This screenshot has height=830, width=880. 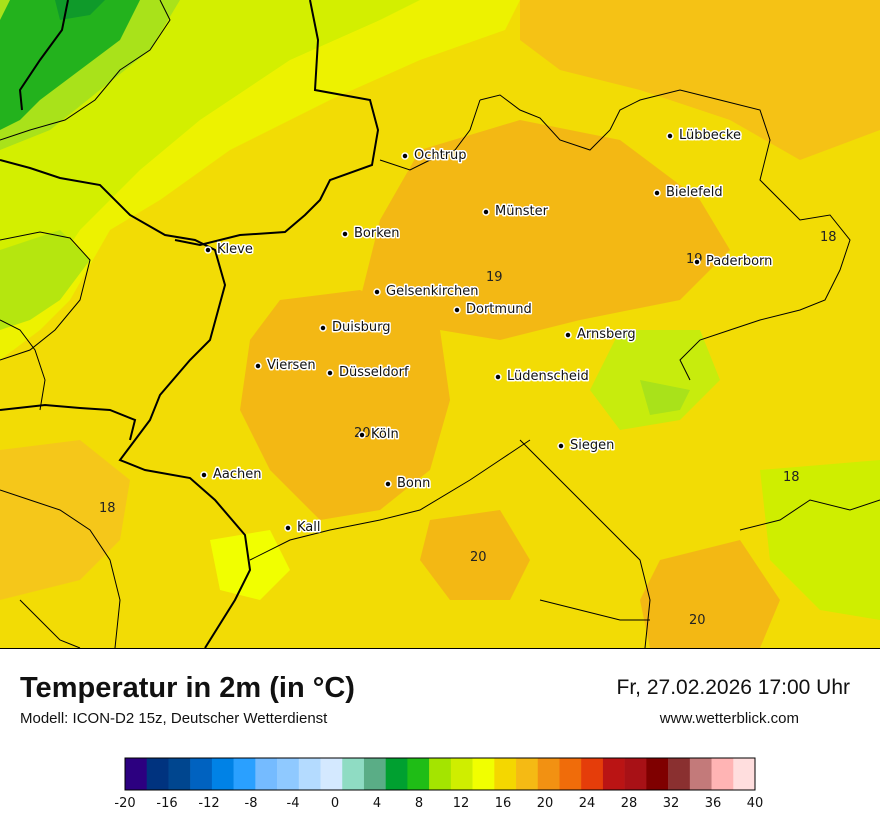 I want to click on city-bielefeld: Bielefeld, so click(x=688, y=193).